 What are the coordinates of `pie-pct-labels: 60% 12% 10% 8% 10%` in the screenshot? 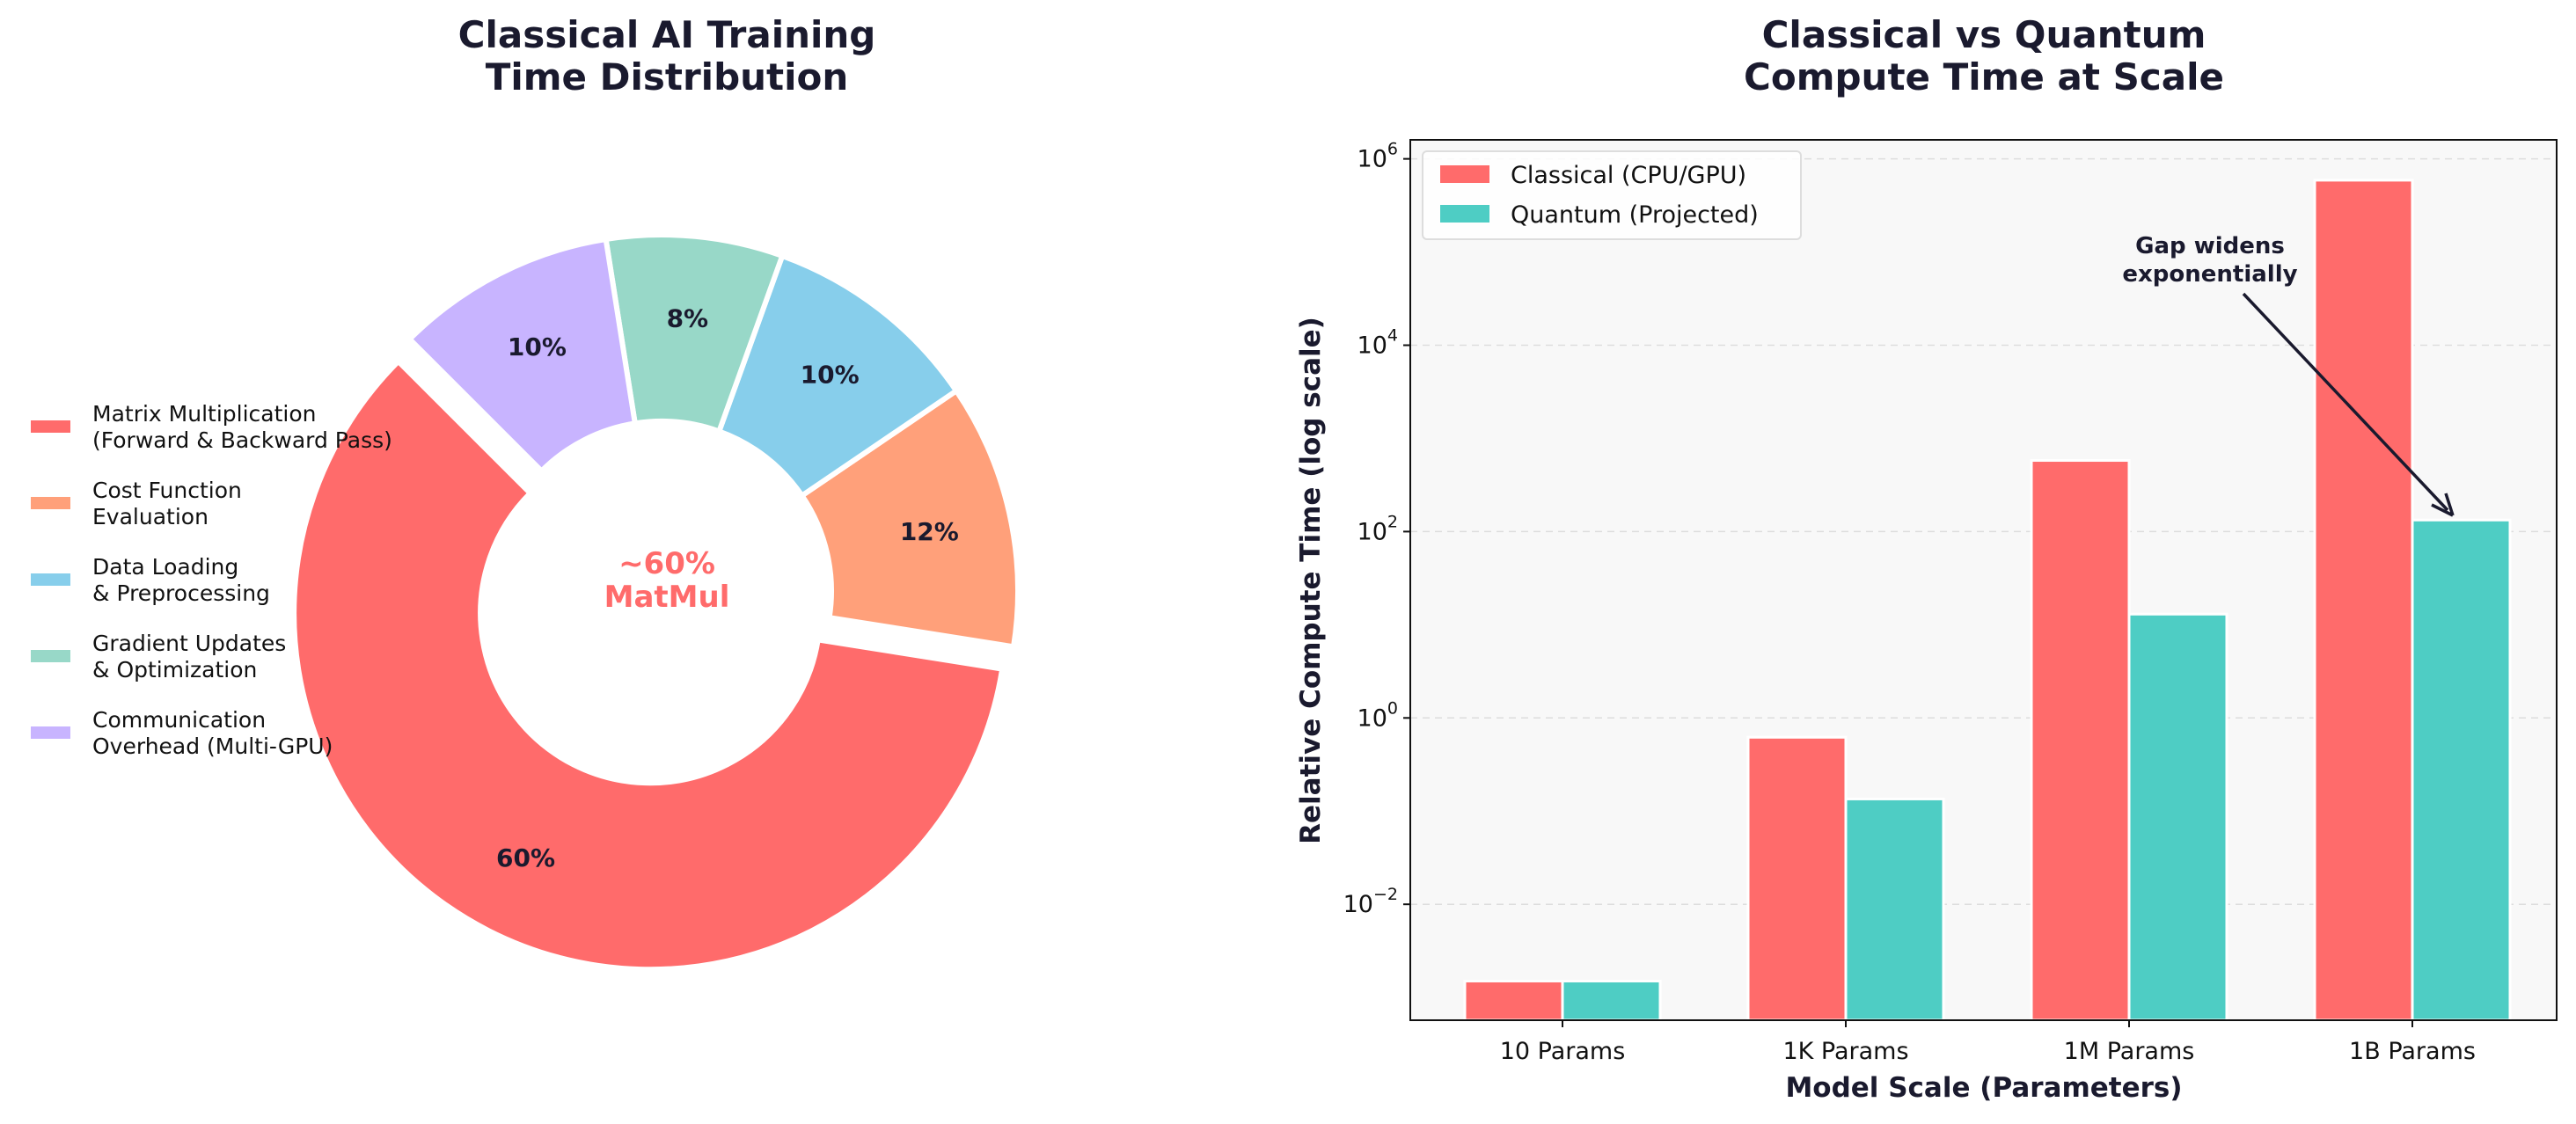 It's located at (727, 589).